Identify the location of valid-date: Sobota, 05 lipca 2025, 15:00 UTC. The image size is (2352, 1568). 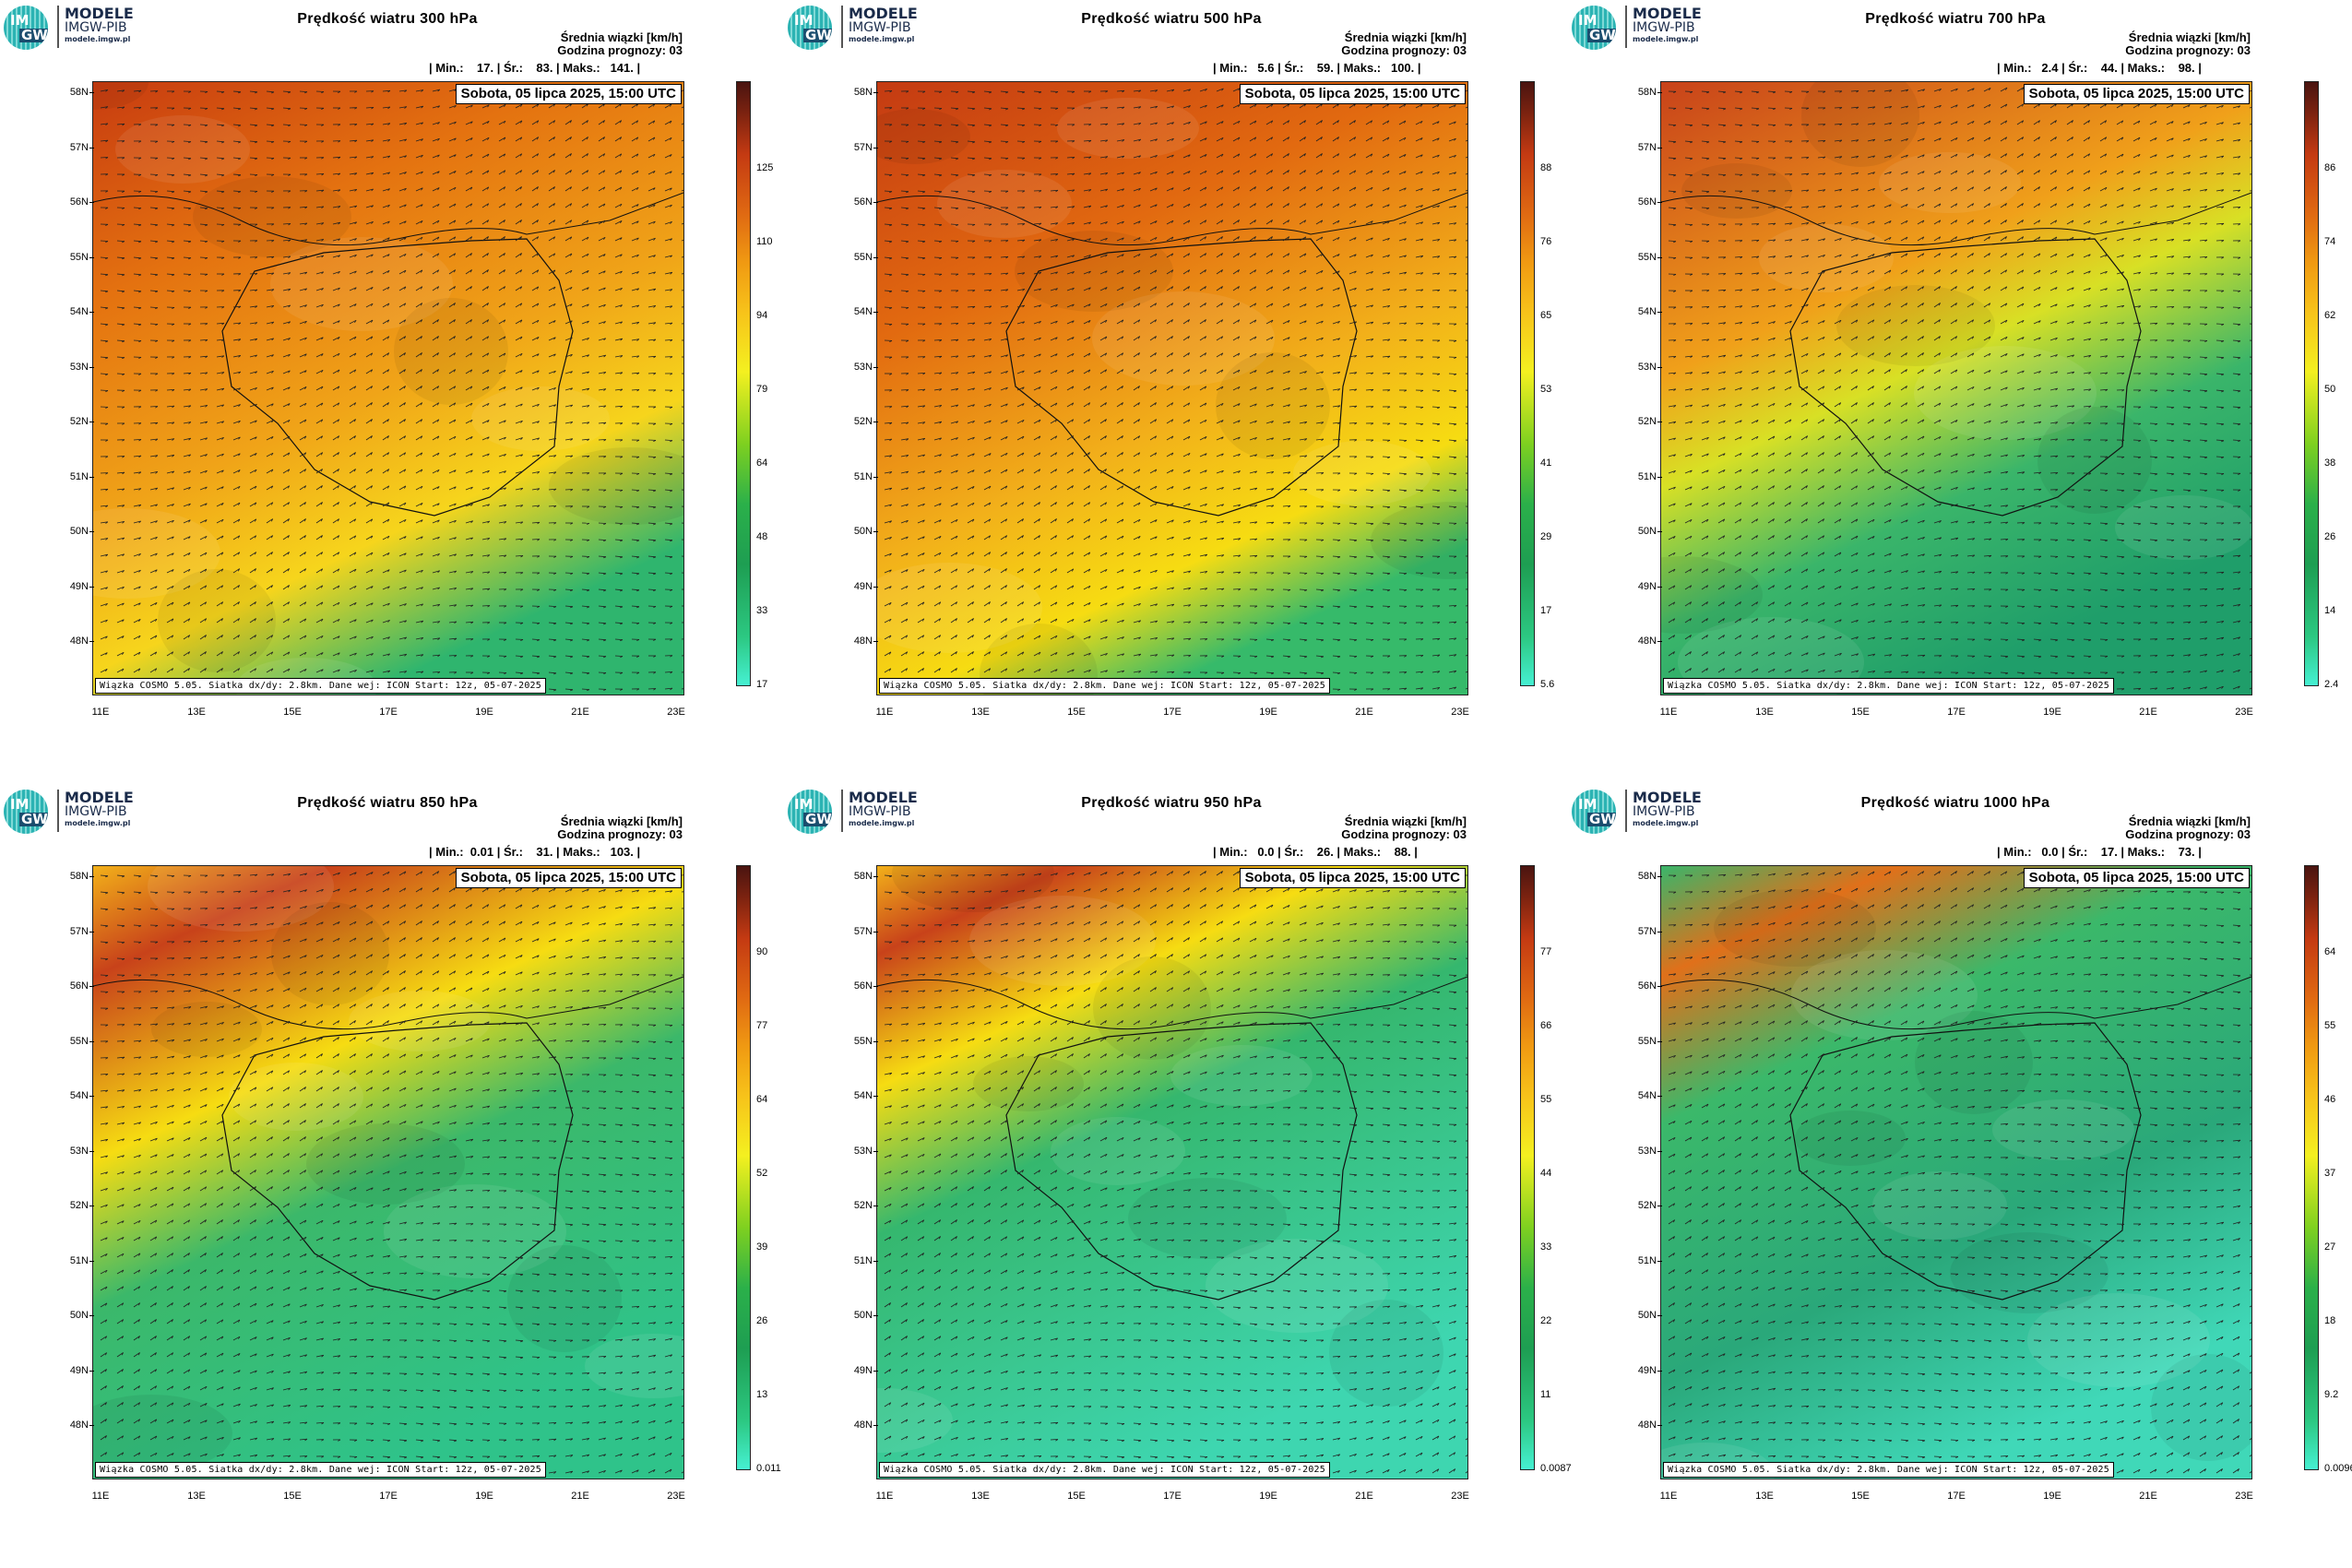
(568, 878).